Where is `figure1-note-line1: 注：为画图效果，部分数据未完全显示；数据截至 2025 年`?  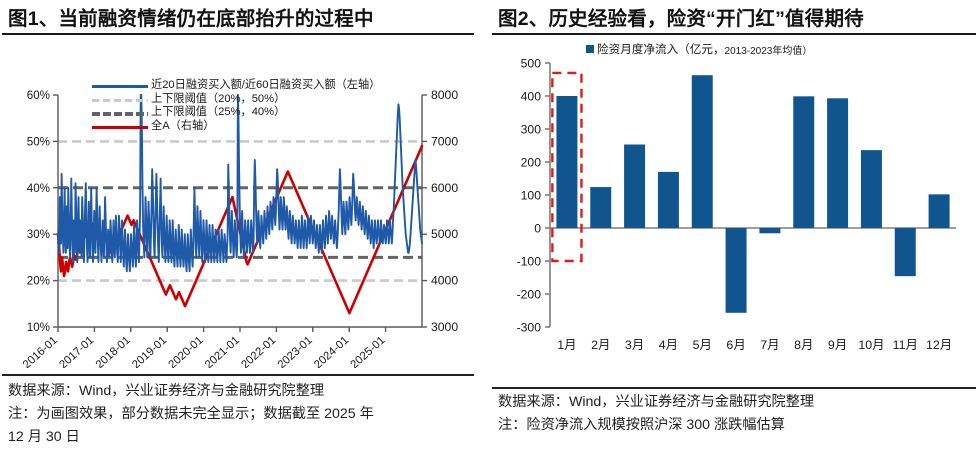 figure1-note-line1: 注：为画图效果，部分数据未完全显示；数据截至 2025 年 is located at coordinates (191, 414).